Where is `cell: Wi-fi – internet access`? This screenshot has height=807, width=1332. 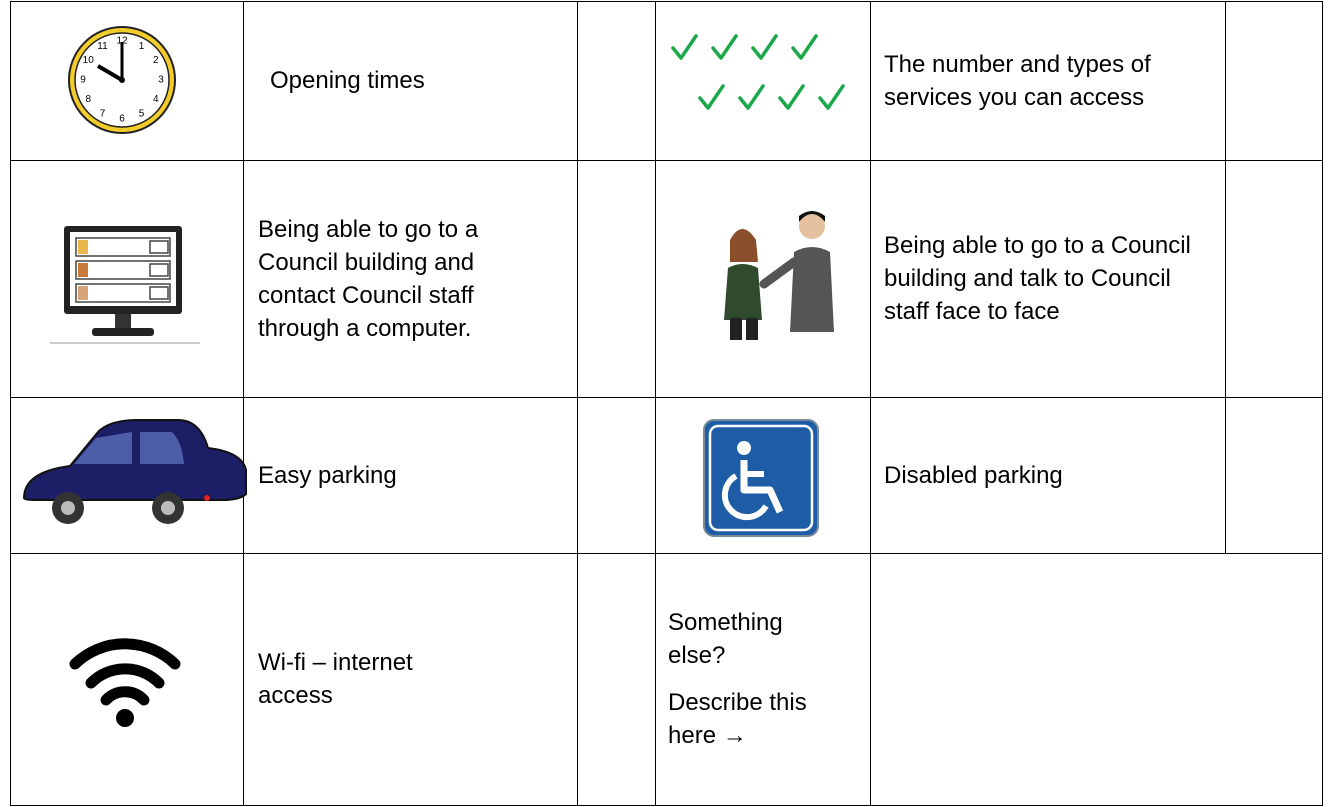
cell: Wi-fi – internet access is located at coordinates (373, 679).